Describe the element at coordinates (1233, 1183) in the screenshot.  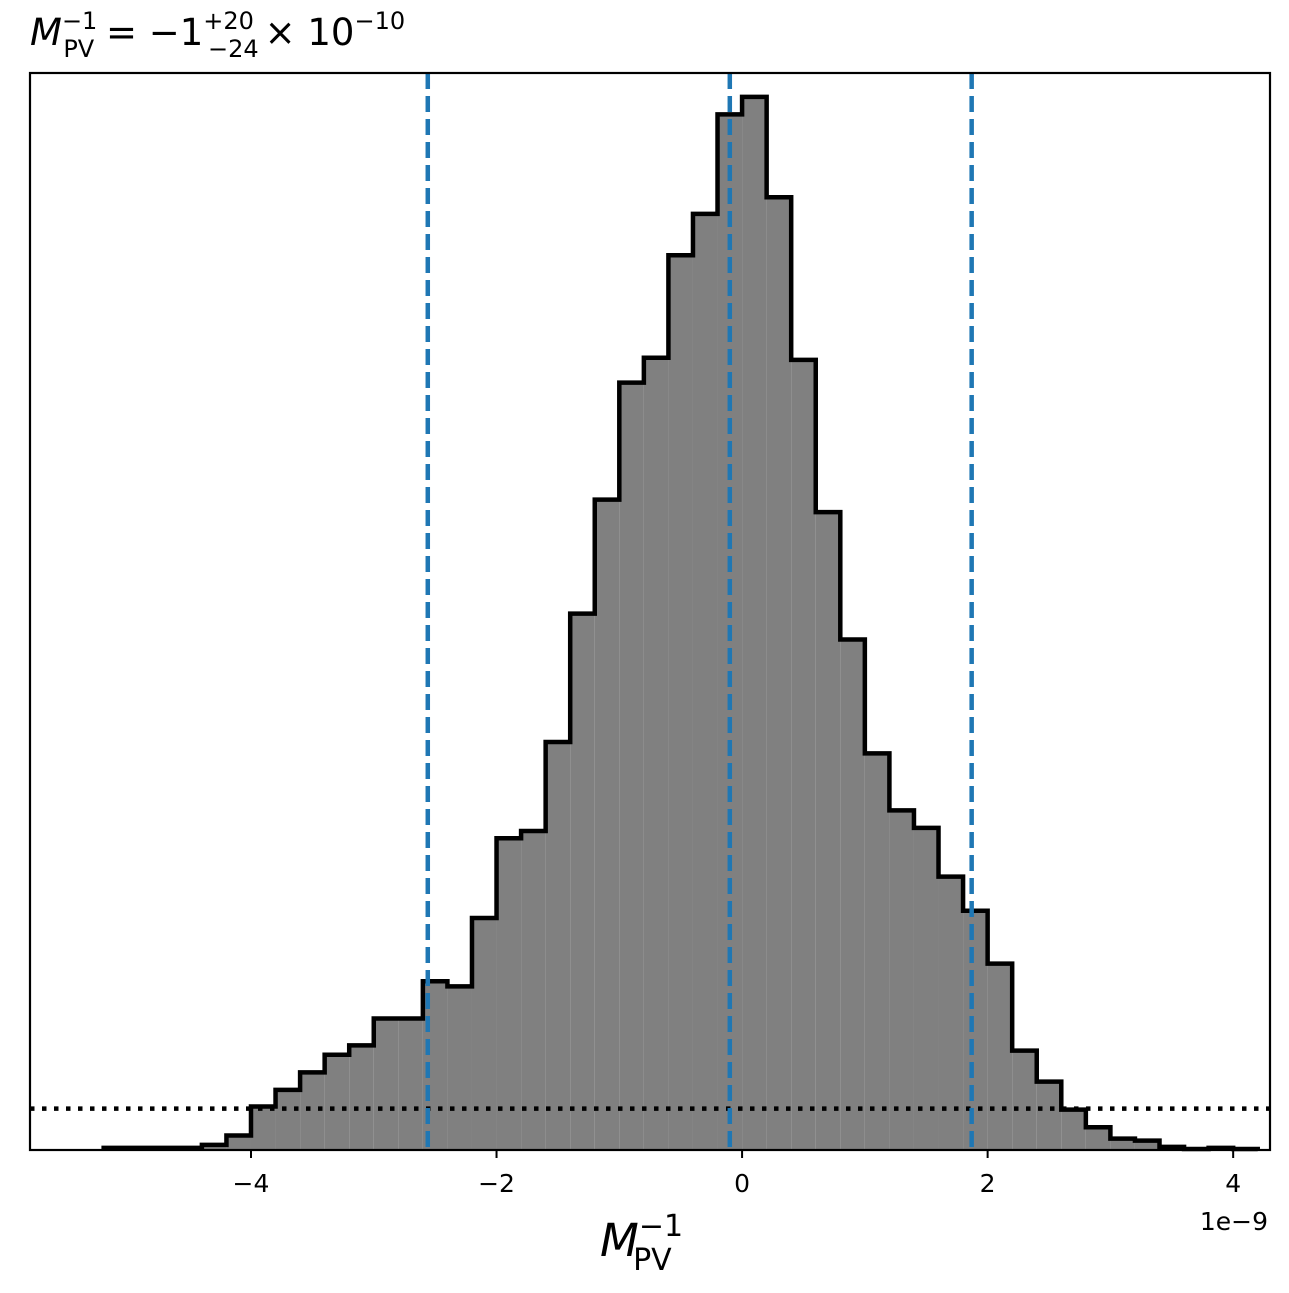
I see `x-tick-label: 4` at that location.